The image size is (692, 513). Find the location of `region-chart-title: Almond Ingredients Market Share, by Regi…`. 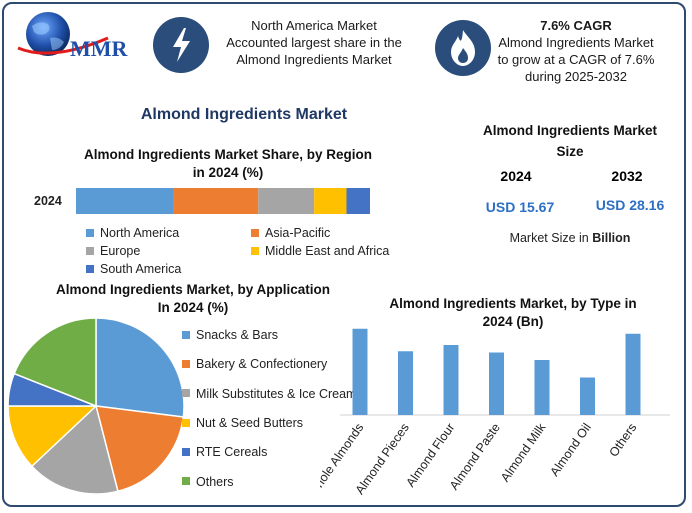

region-chart-title: Almond Ingredients Market Share, by Regi… is located at coordinates (228, 164).